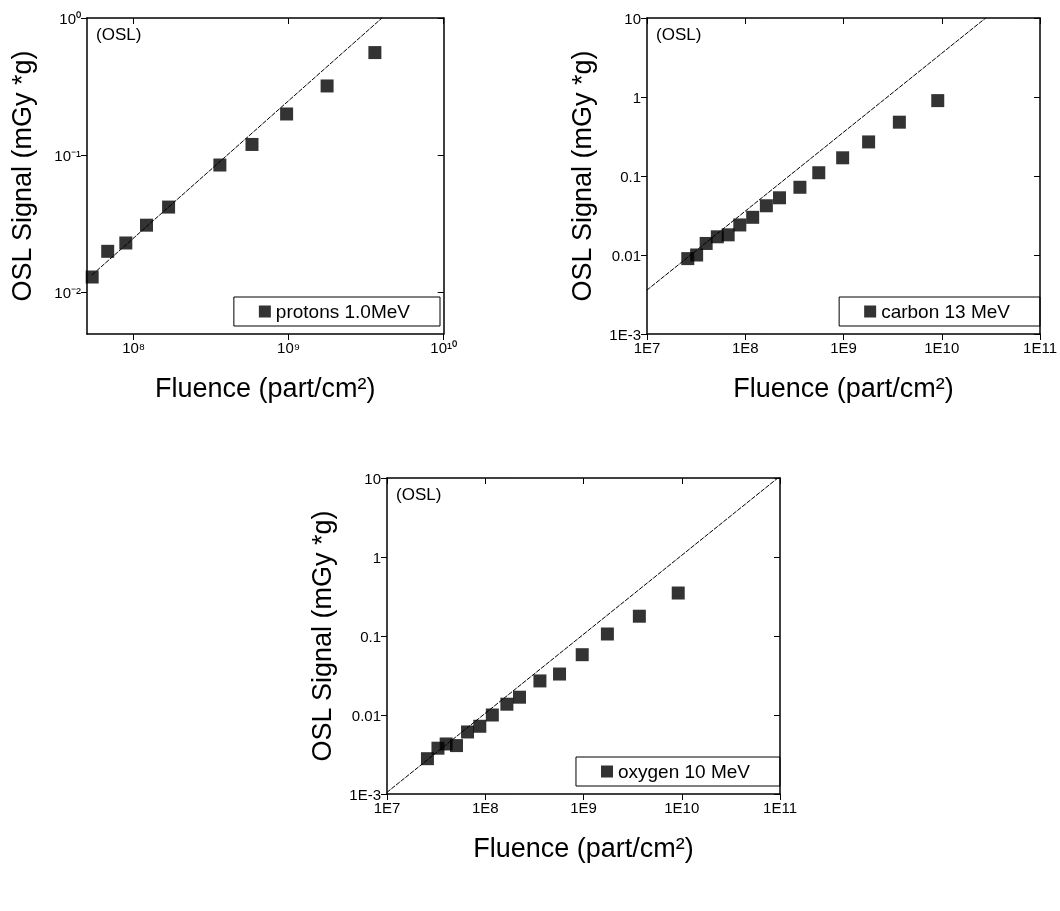  What do you see at coordinates (70, 18) in the screenshot?
I see `y-tick-label: 10⁰` at bounding box center [70, 18].